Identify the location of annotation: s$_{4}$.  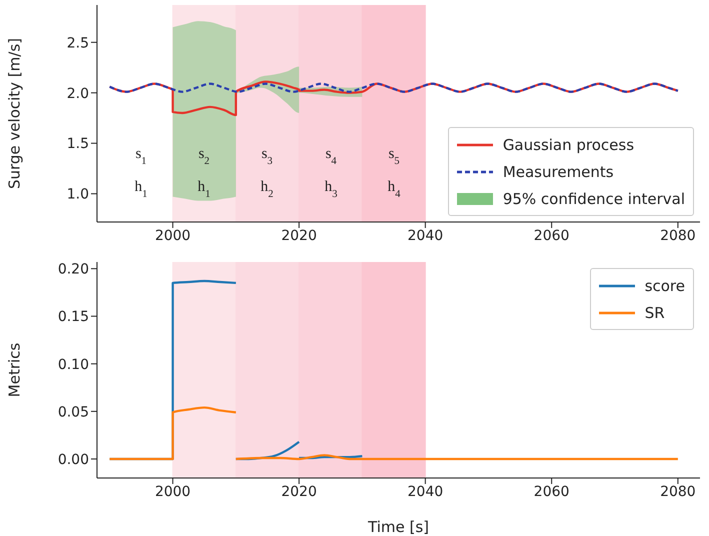
(331, 156).